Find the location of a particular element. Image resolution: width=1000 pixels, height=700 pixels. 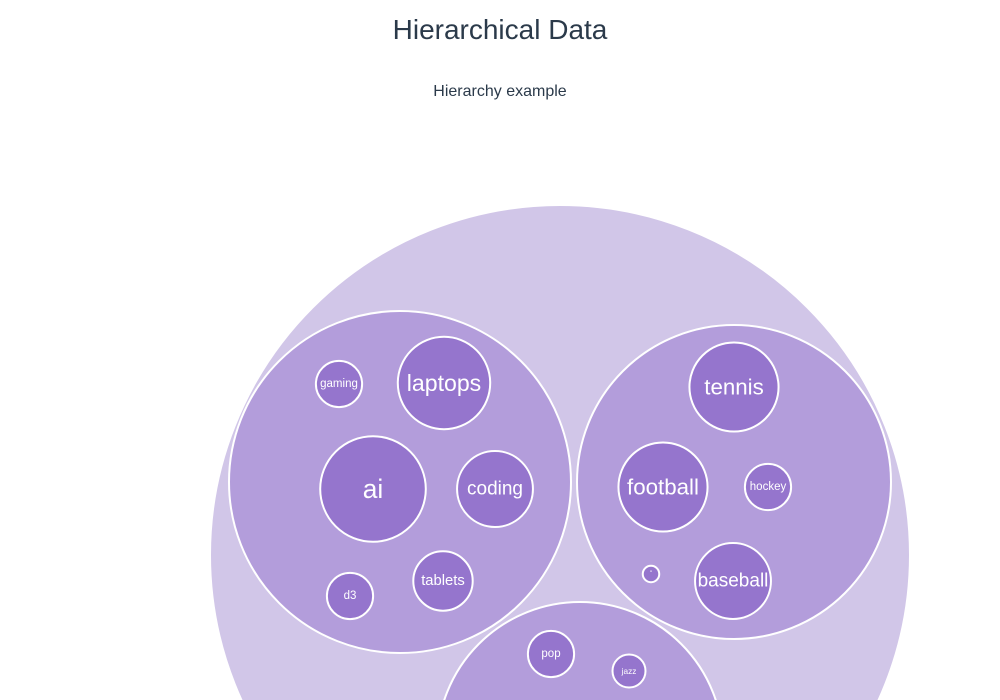

leaf-label-2-4: baseball is located at coordinates (733, 581).